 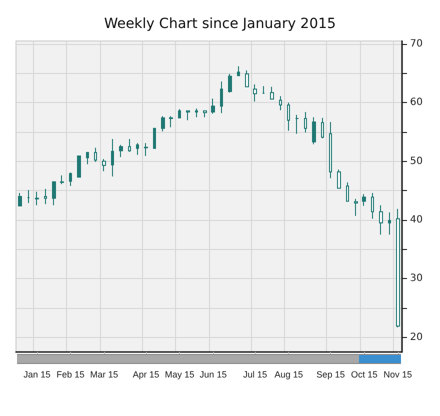 What do you see at coordinates (104, 375) in the screenshot?
I see `x-tick-label: Mar 15` at bounding box center [104, 375].